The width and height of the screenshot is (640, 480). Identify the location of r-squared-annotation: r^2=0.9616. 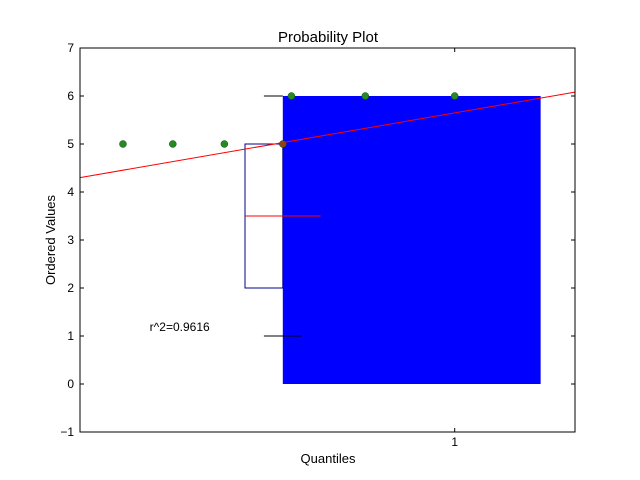
(180, 327).